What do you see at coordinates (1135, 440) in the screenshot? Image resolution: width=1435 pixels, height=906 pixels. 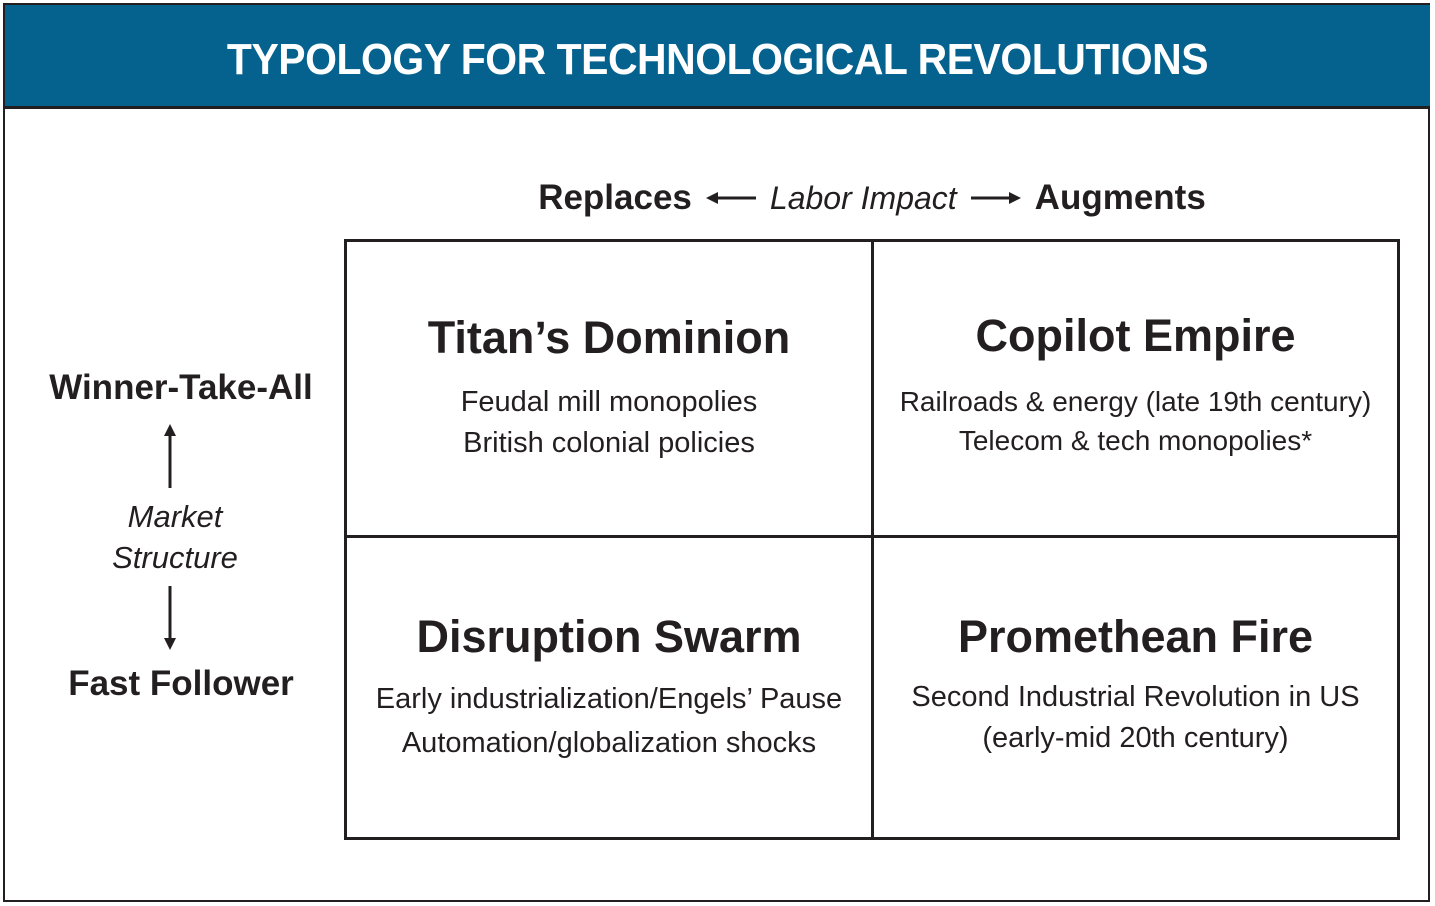 I see `quadrant-example: Telecom & tech monopolies*` at bounding box center [1135, 440].